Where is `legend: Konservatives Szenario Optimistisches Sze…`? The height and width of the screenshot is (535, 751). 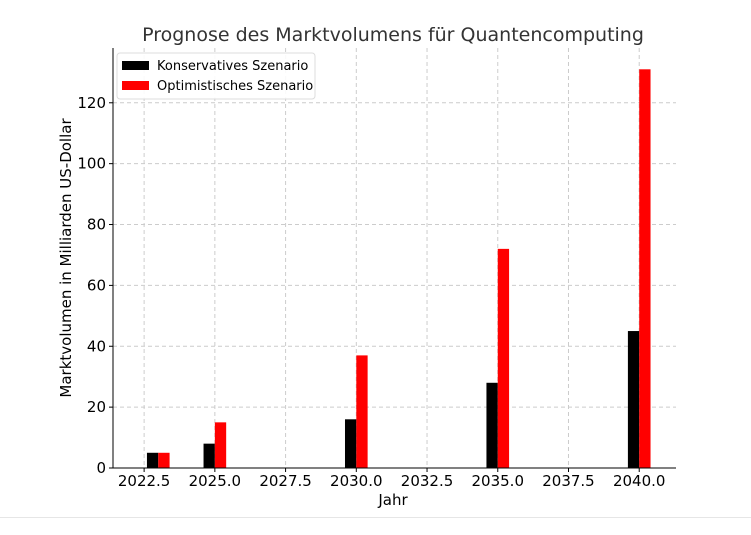
legend: Konservatives Szenario Optimistisches Sze… is located at coordinates (216, 76).